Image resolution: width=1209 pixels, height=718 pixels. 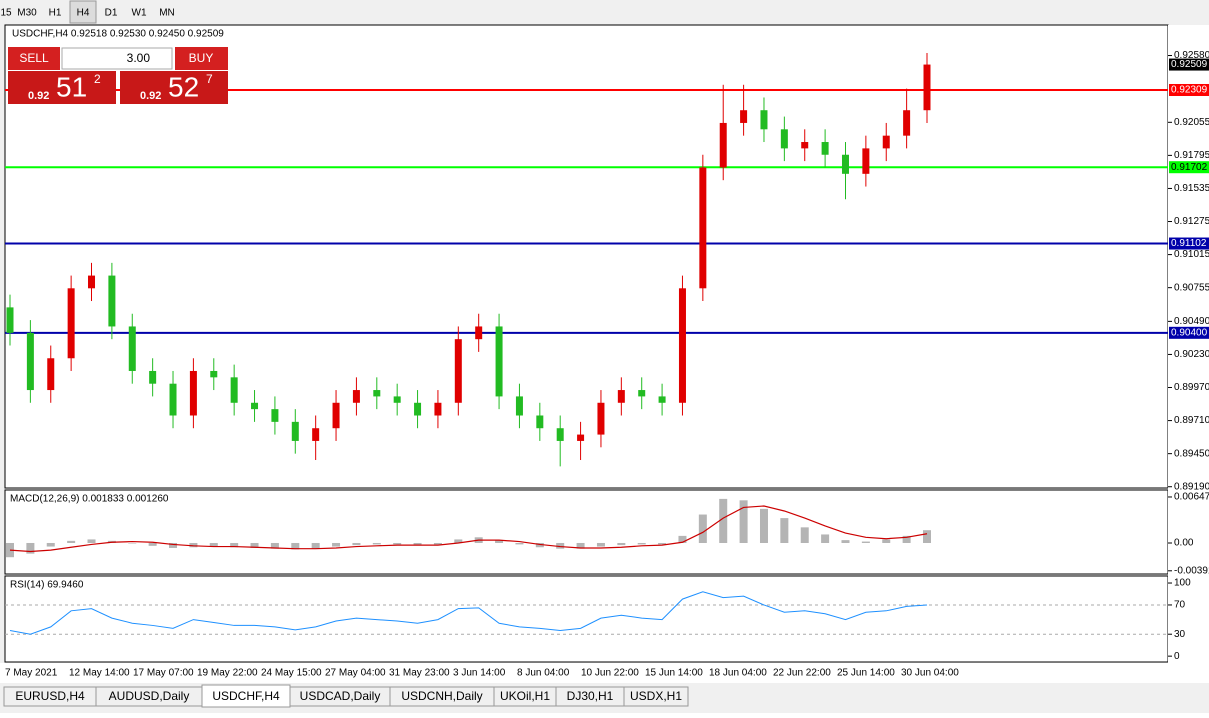 I want to click on symbol-tab-label: DJ30,H1, so click(x=590, y=696).